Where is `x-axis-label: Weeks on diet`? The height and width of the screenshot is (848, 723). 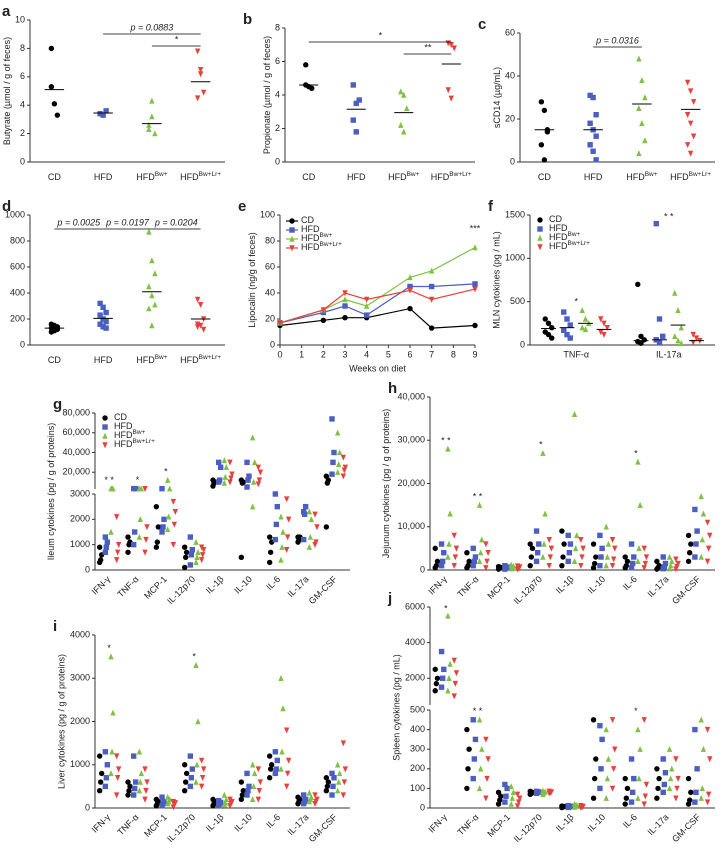
x-axis-label: Weeks on diet is located at coordinates (377, 368).